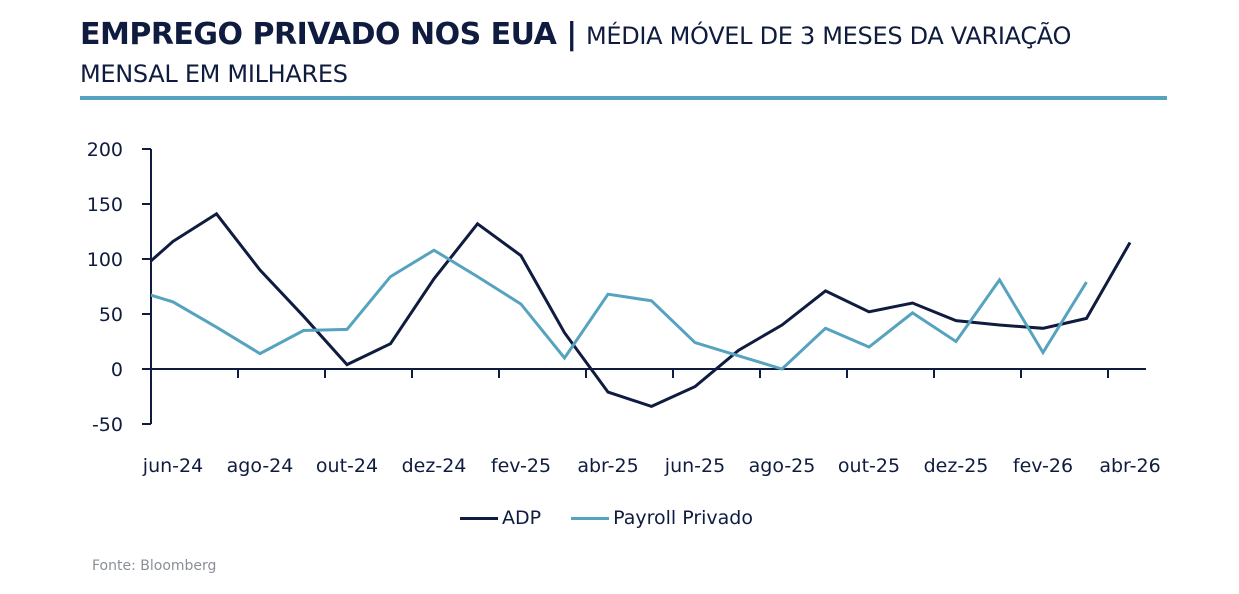 This screenshot has height=594, width=1239. What do you see at coordinates (521, 466) in the screenshot?
I see `x-tick-label: fev-25` at bounding box center [521, 466].